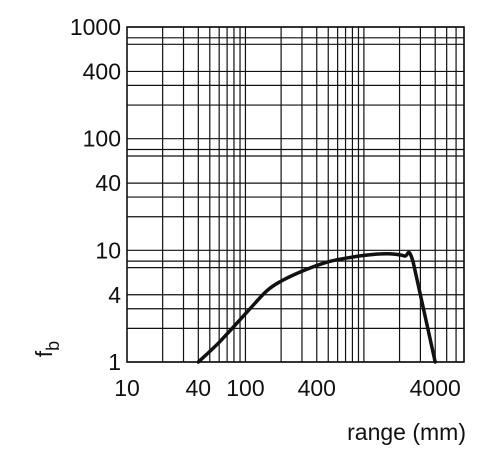  I want to click on x-tick-label: 10, so click(127, 388).